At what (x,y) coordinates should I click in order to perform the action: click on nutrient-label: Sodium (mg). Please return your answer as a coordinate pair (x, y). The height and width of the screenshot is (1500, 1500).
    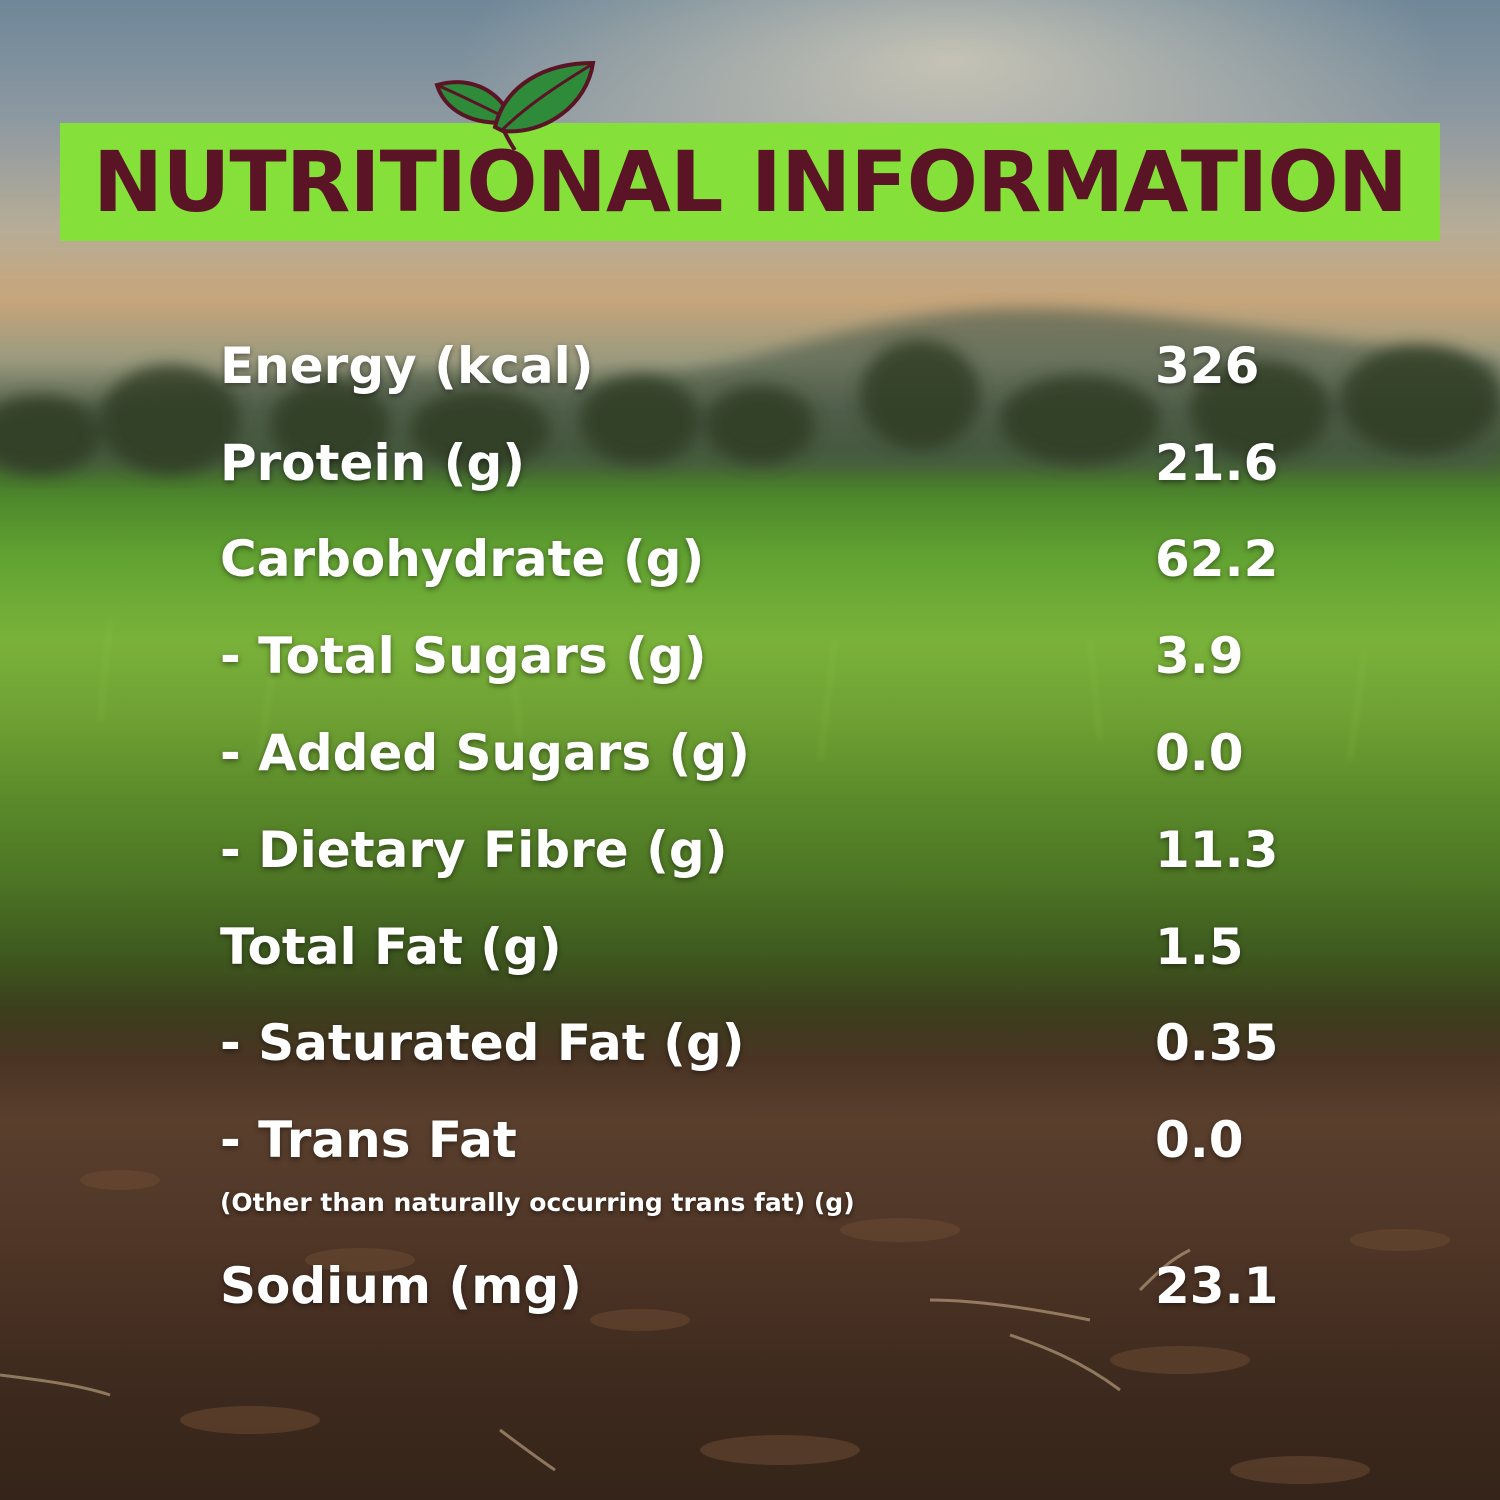
    Looking at the image, I should click on (401, 1286).